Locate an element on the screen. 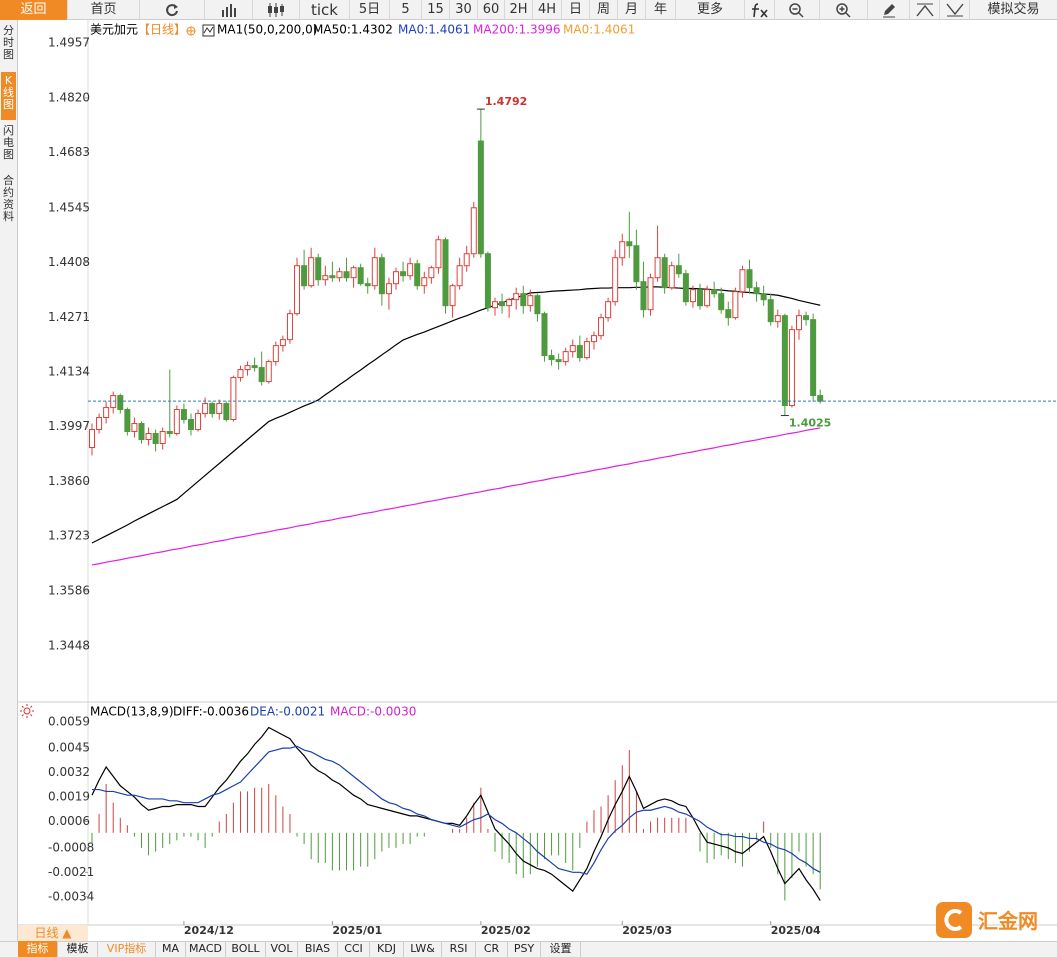  up-button is located at coordinates (925, 10).